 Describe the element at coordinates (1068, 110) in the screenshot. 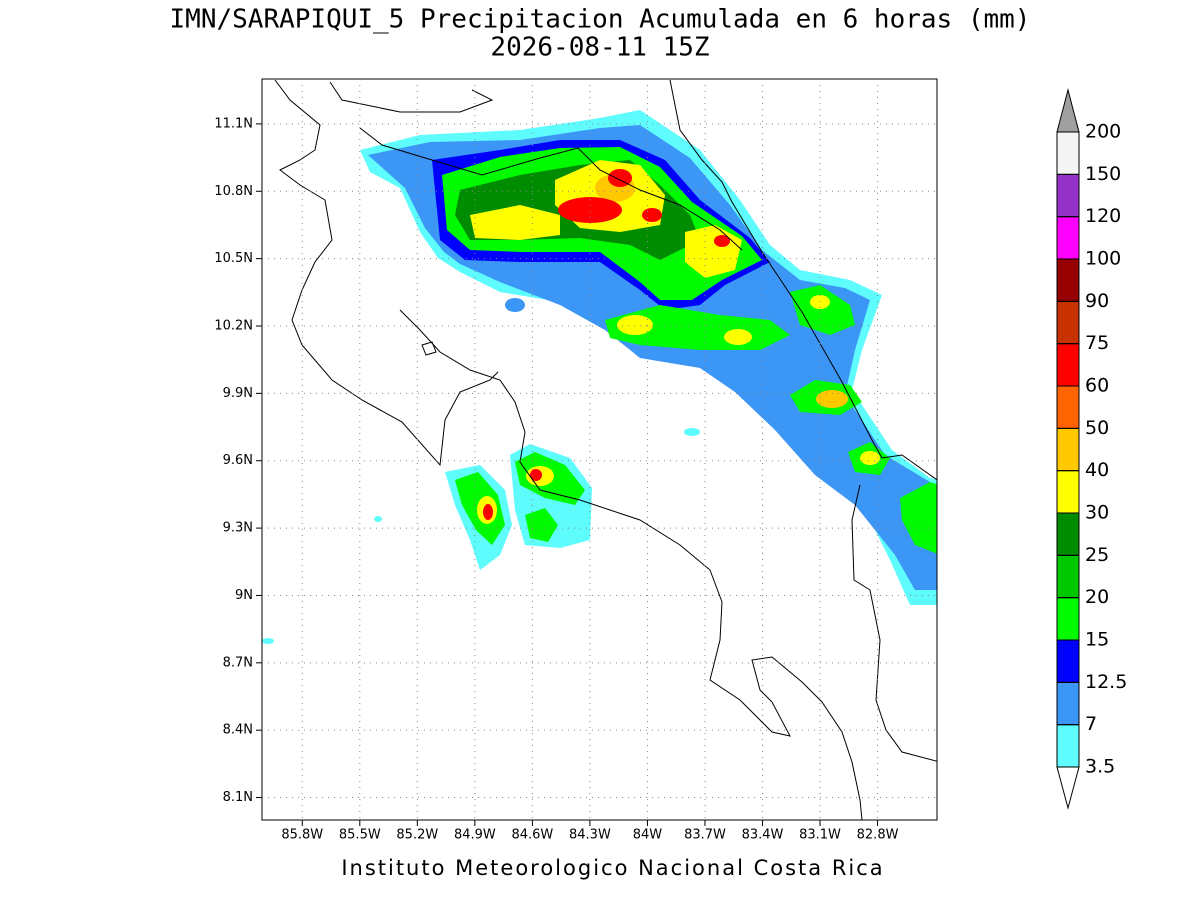

I see `colorbar-over` at that location.